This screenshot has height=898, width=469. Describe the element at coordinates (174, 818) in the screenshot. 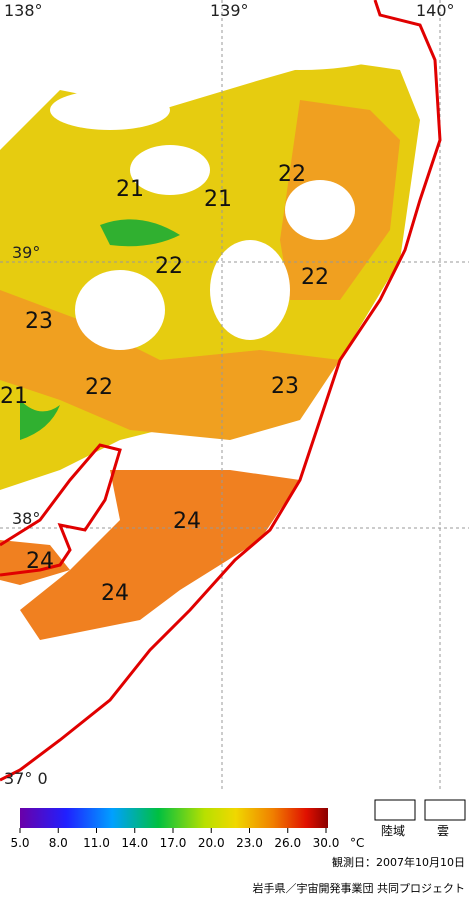

I see `colorbar` at that location.